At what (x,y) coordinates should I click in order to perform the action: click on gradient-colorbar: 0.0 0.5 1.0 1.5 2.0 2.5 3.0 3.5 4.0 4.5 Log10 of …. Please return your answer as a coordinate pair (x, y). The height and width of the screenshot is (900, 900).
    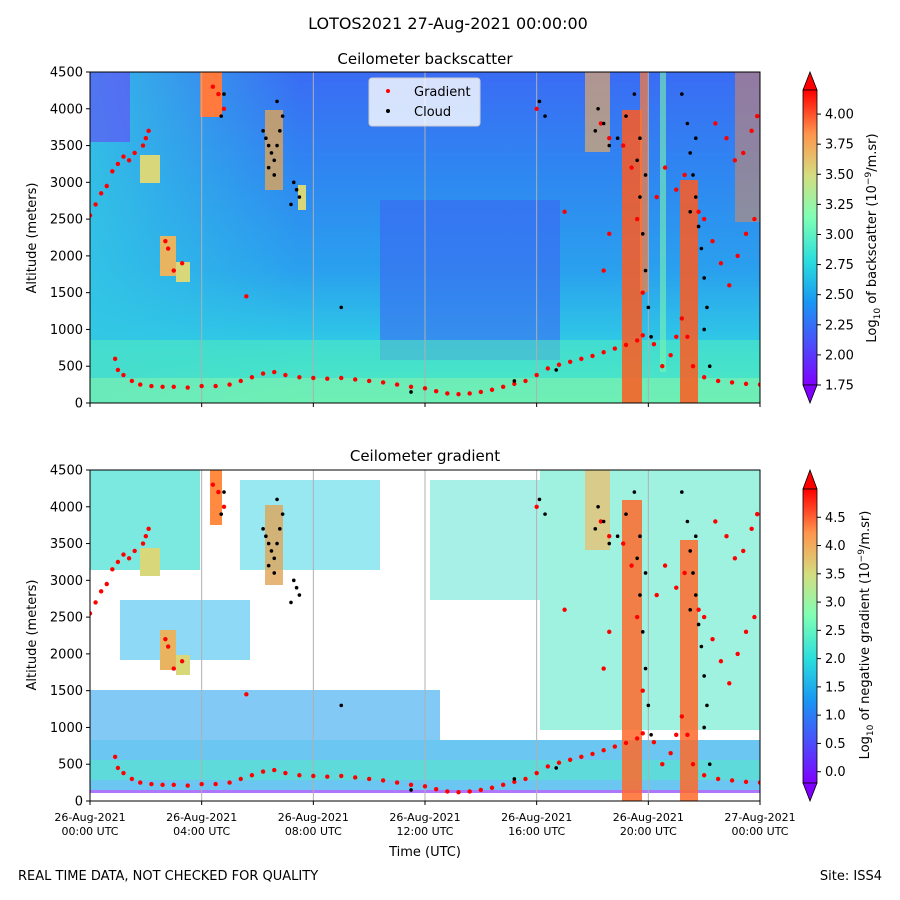
    Looking at the image, I should click on (839, 635).